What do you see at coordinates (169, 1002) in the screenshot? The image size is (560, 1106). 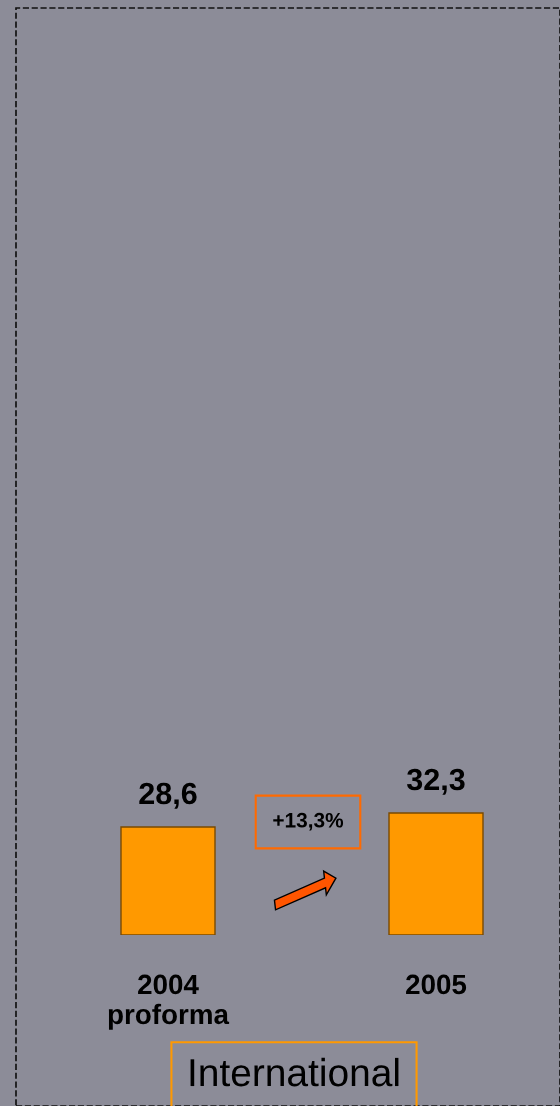 I see `x-tick-label: 2004 proforma` at bounding box center [169, 1002].